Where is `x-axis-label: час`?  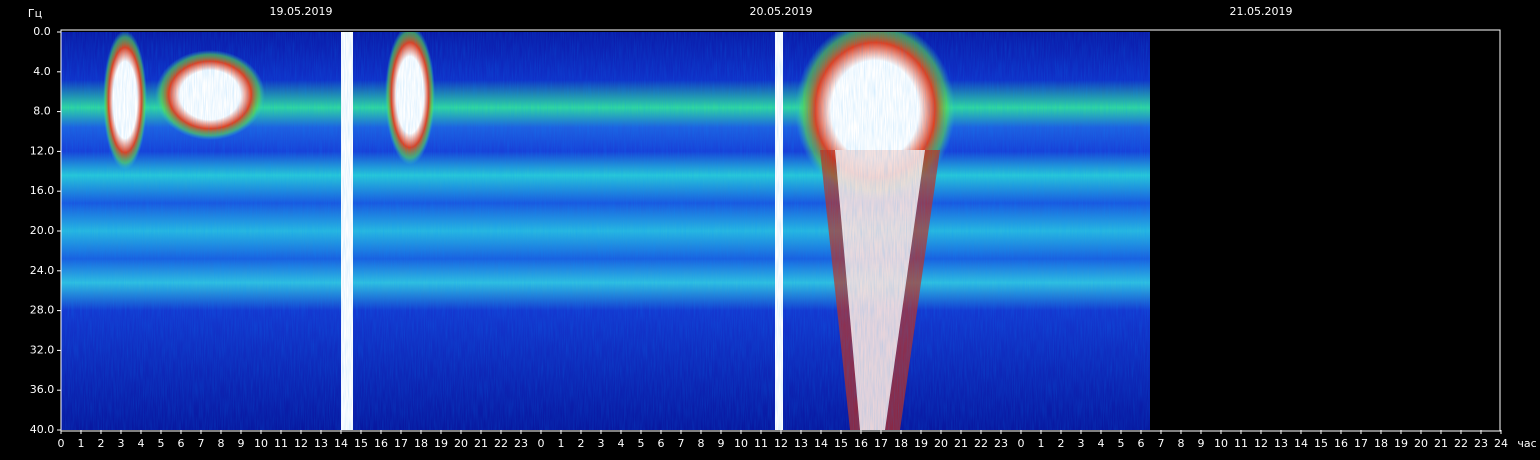 x-axis-label: час is located at coordinates (1526, 443).